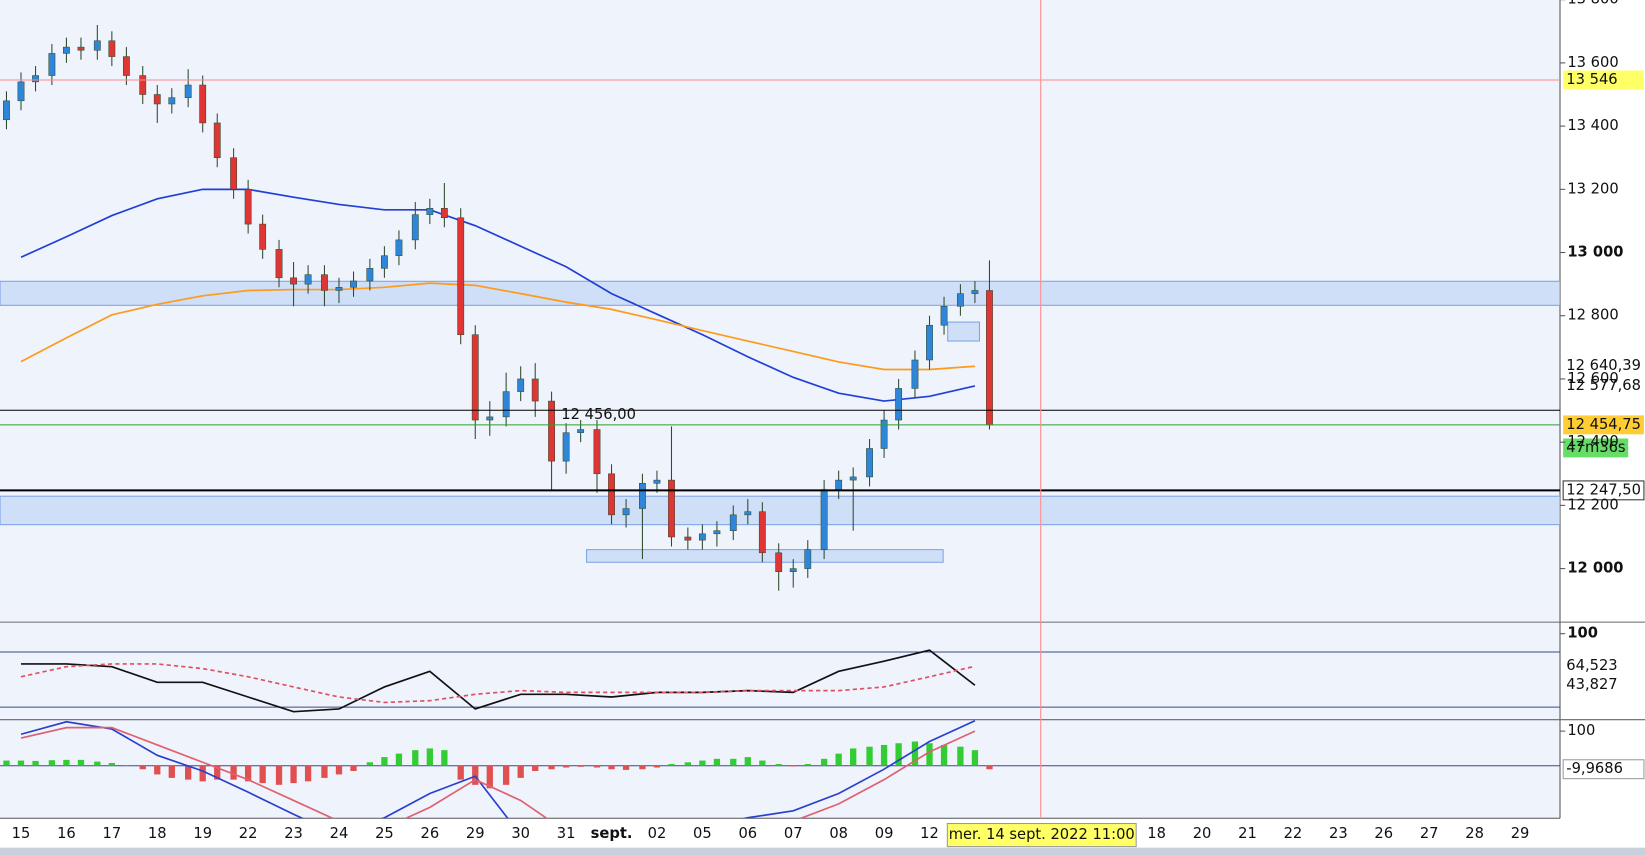 Image resolution: width=1645 pixels, height=855 pixels. What do you see at coordinates (112, 833) in the screenshot?
I see `x-tick-label: 17` at bounding box center [112, 833].